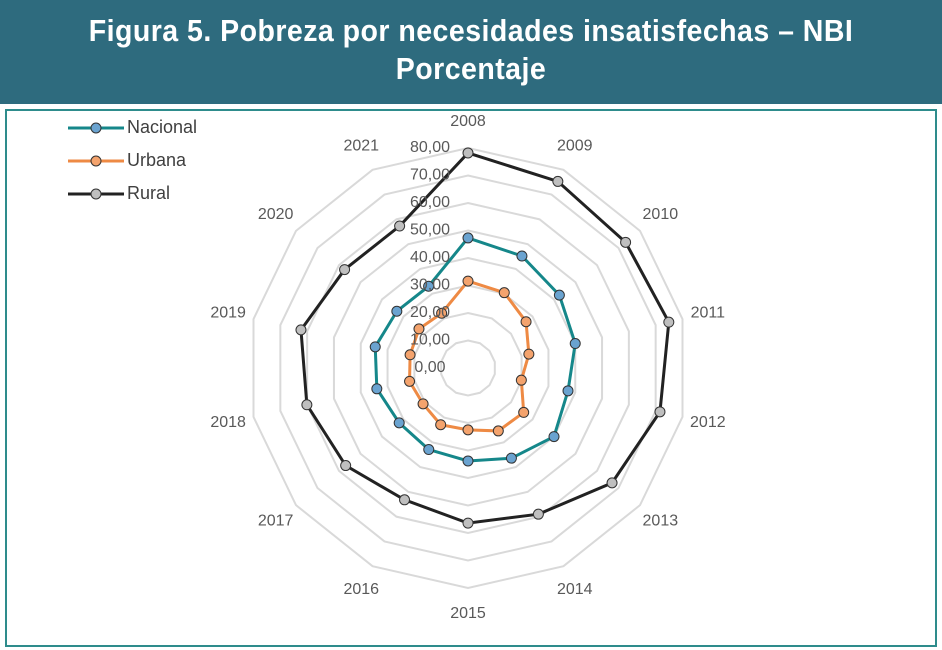 Image resolution: width=942 pixels, height=650 pixels. Describe the element at coordinates (575, 589) in the screenshot. I see `category-label: 2014` at that location.